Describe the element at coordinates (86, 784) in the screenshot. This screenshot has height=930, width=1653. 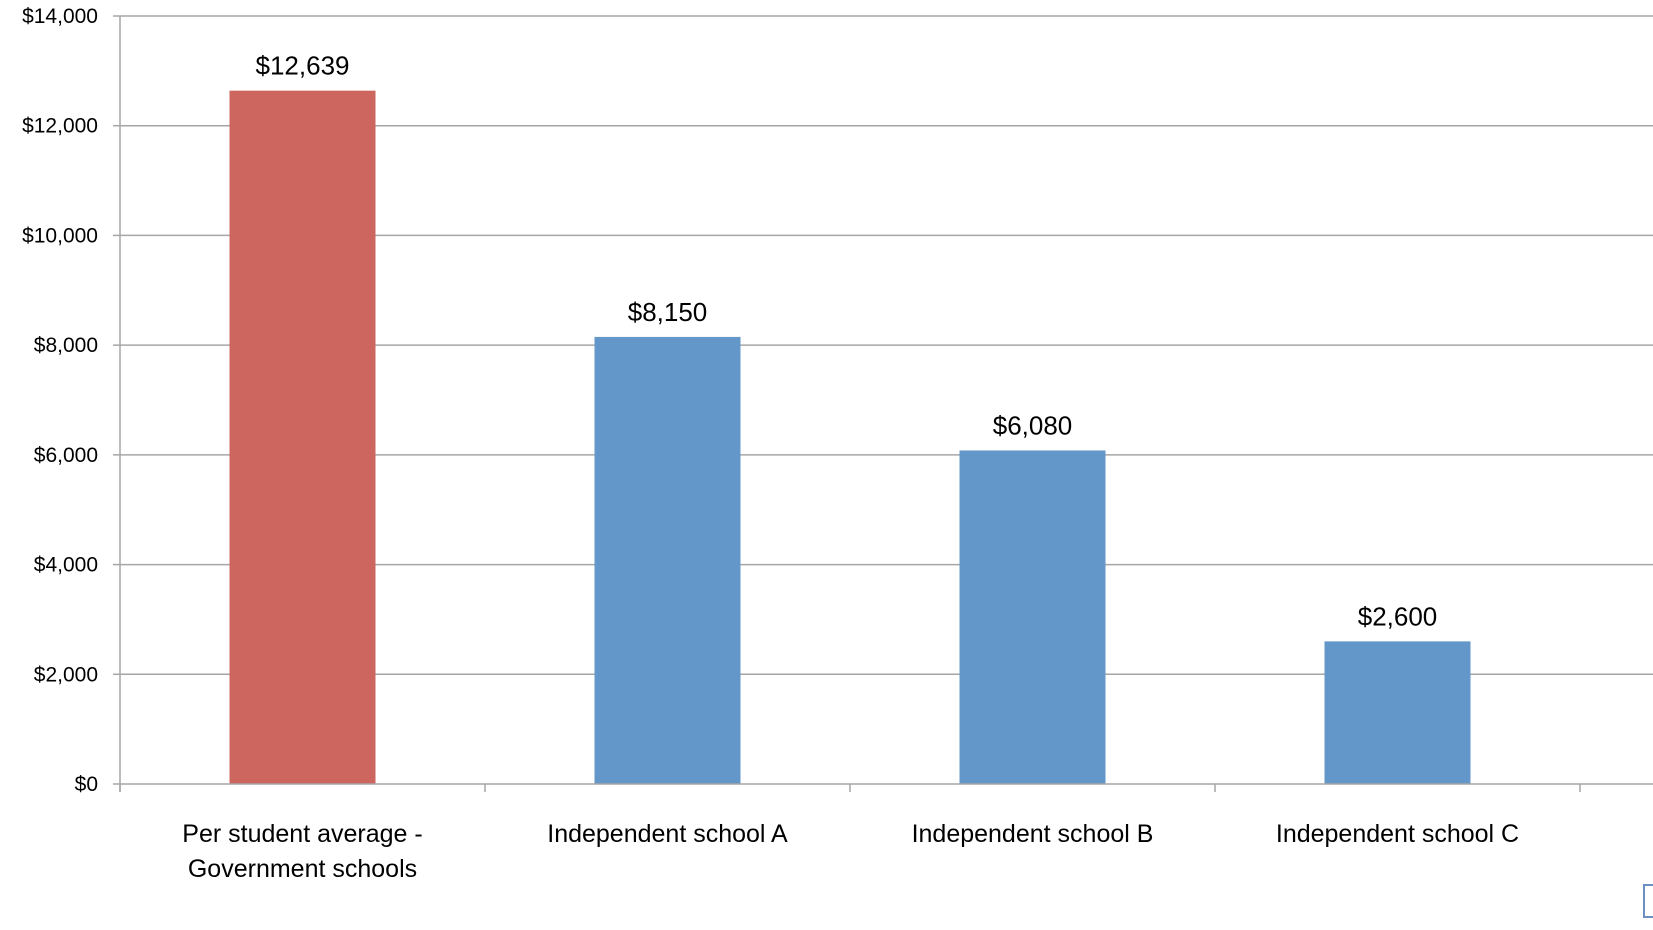
I see `y-tick-label: $0` at that location.